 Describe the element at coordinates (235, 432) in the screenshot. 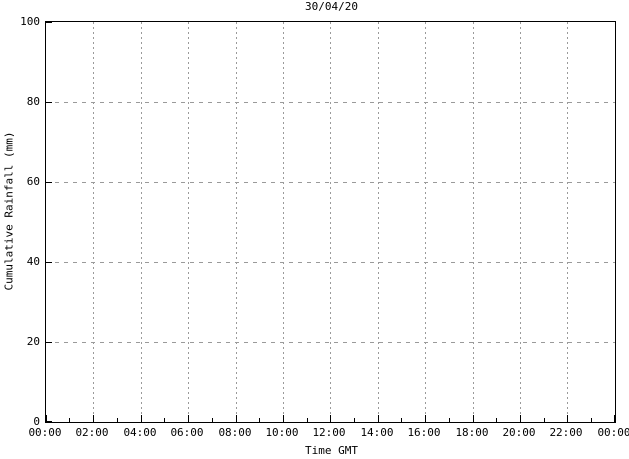

I see `x-tick-label: 08:00` at that location.